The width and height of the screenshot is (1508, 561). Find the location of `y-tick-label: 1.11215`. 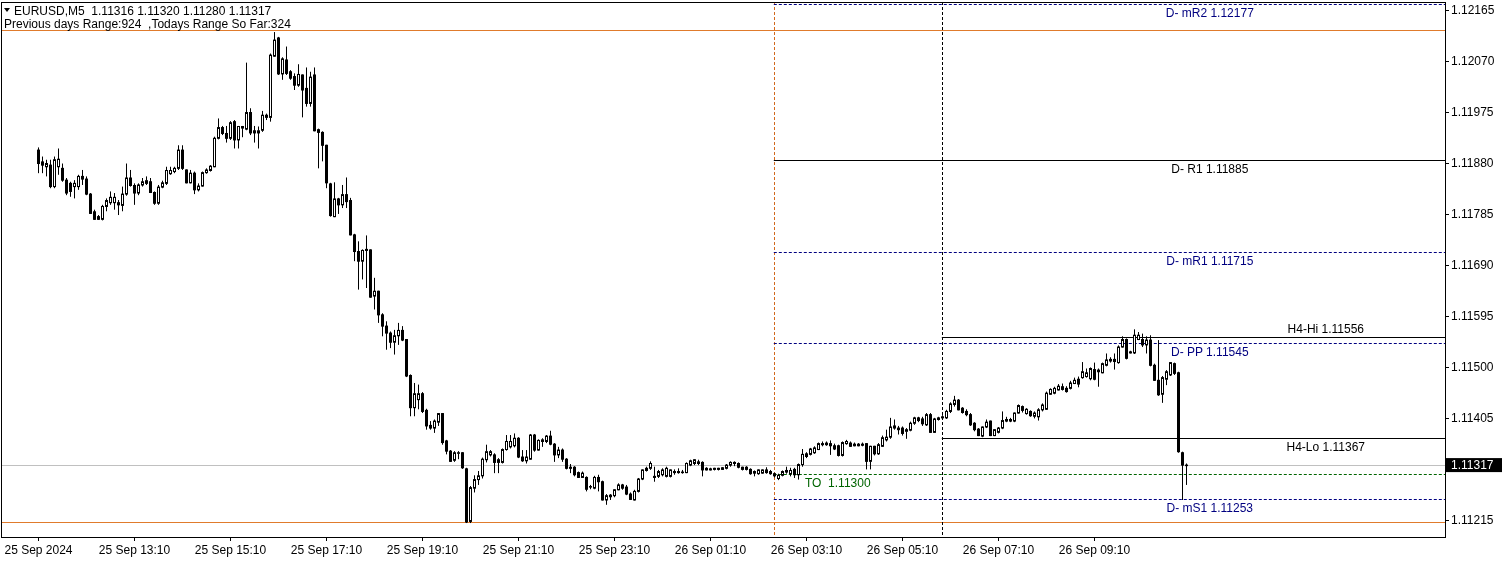

y-tick-label: 1.11215 is located at coordinates (1472, 519).